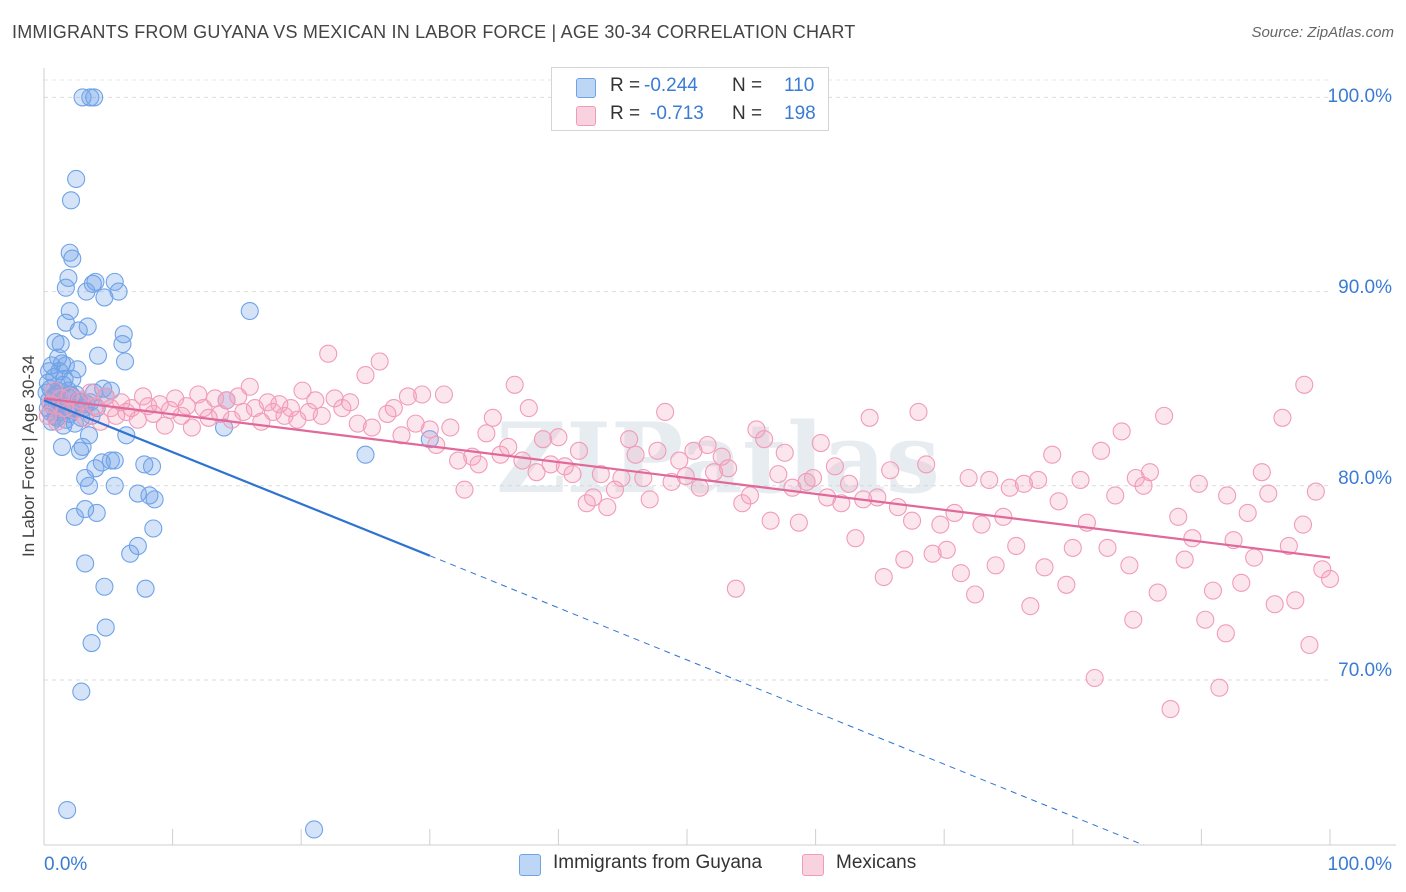 The image size is (1406, 892). Describe the element at coordinates (586, 116) in the screenshot. I see `legend-swatch-mexicans` at that location.